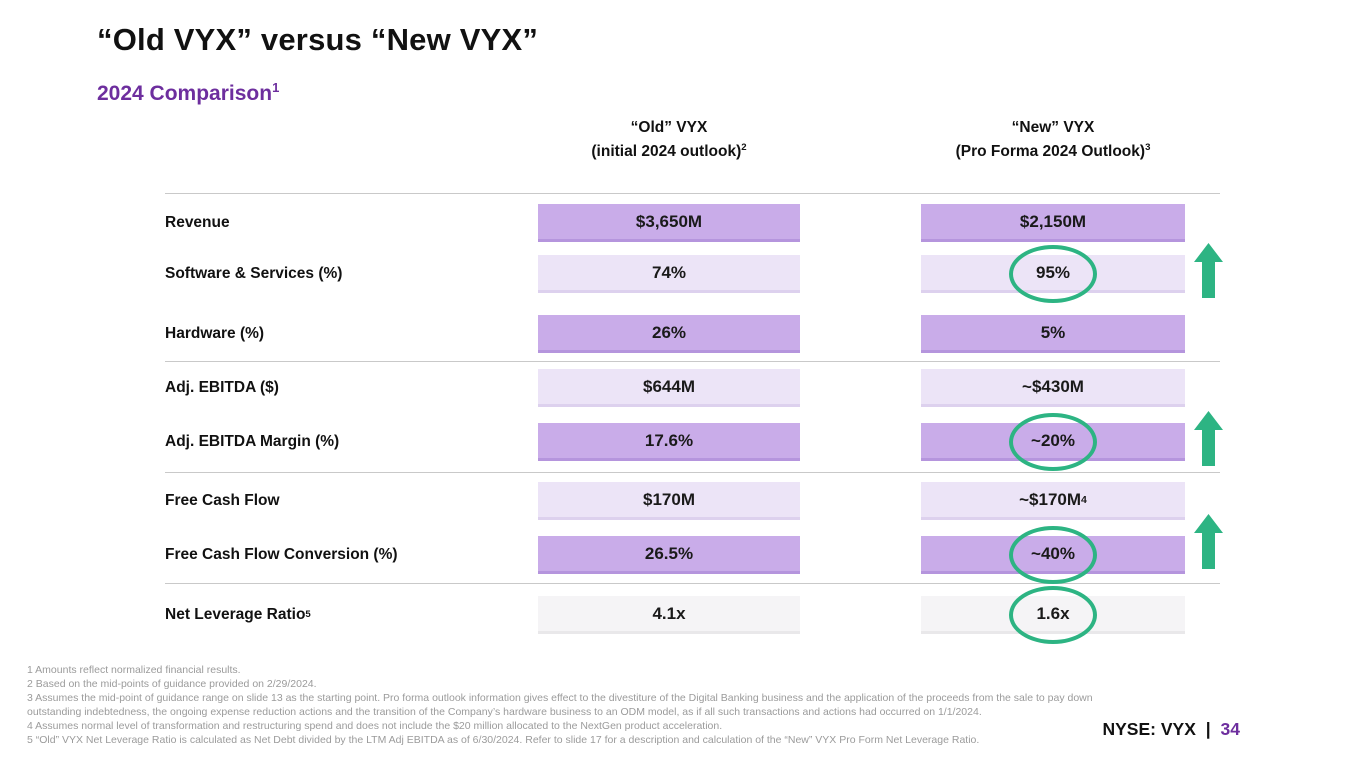 The height and width of the screenshot is (768, 1365). I want to click on new-value-software-services: 95%, so click(1053, 274).